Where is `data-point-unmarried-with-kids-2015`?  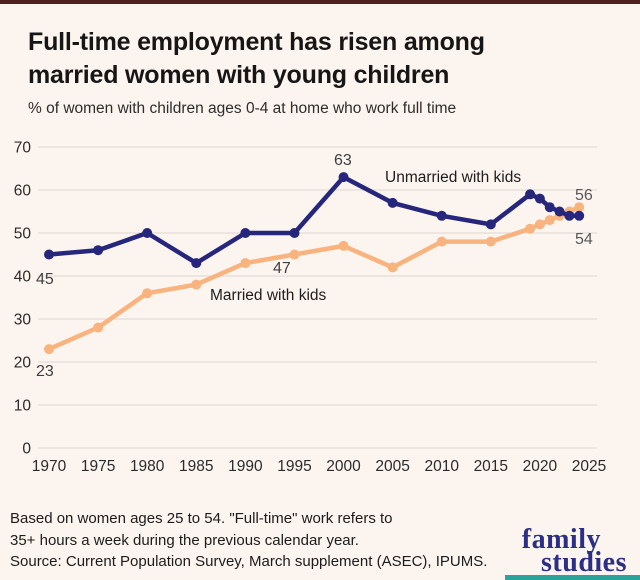 data-point-unmarried-with-kids-2015 is located at coordinates (490, 224).